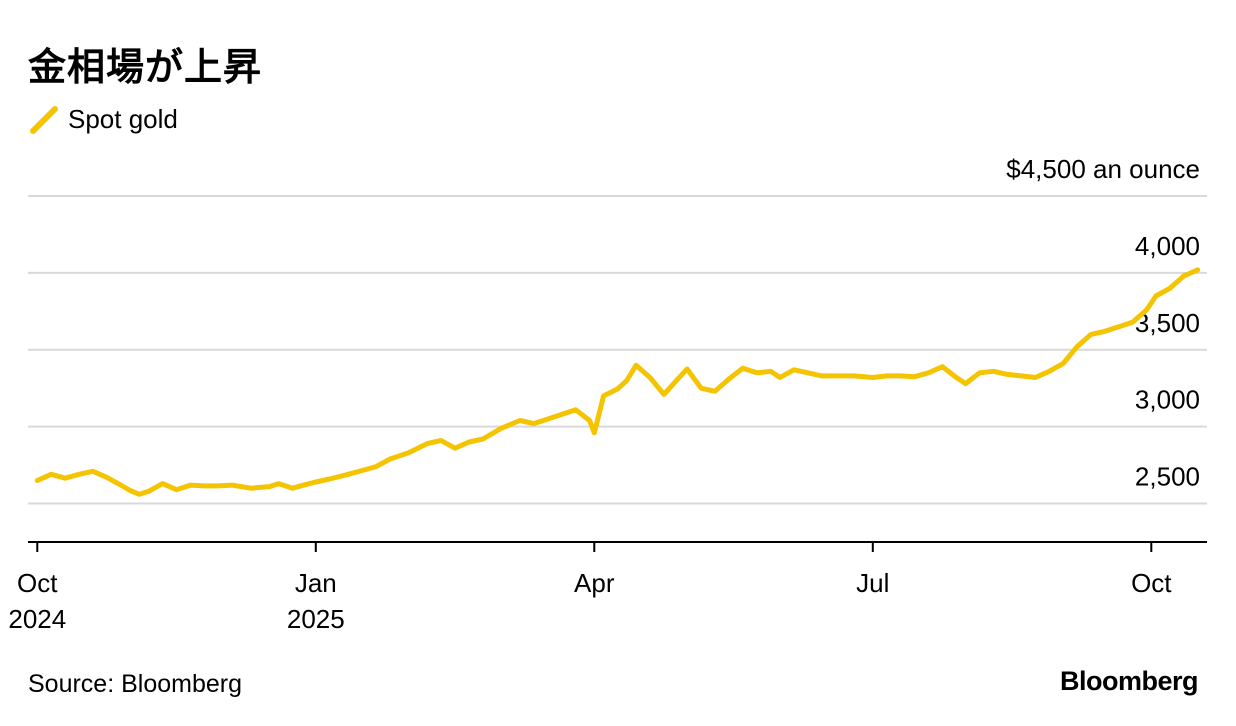  Describe the element at coordinates (1167, 246) in the screenshot. I see `y-tick-label: 4,000` at that location.